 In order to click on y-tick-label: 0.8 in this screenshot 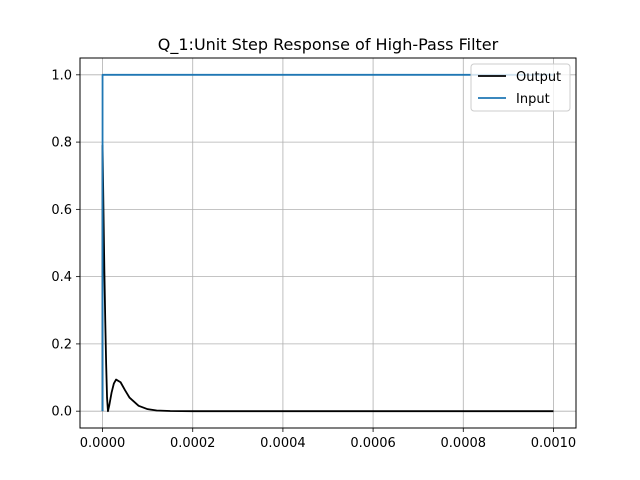, I will do `click(61, 143)`.